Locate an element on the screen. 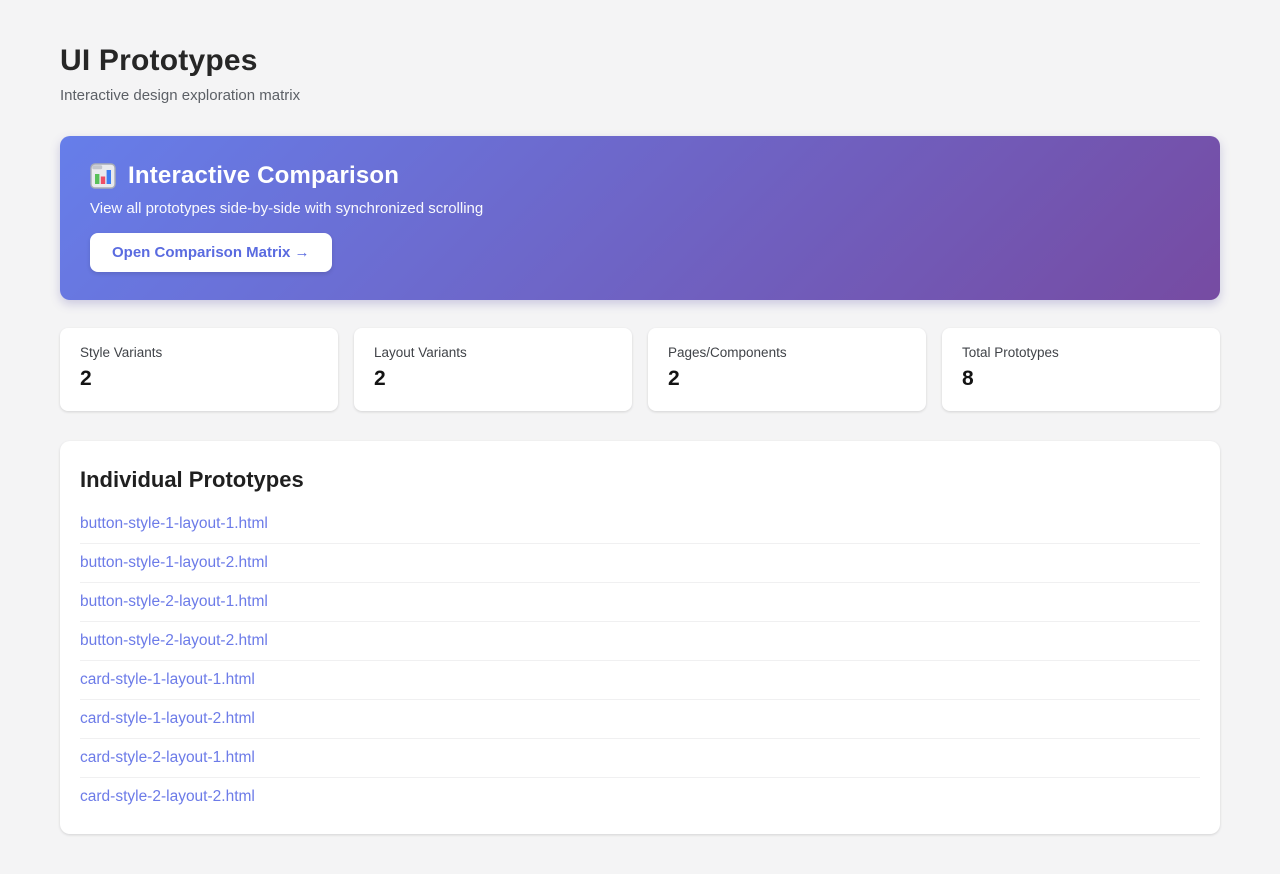 Image resolution: width=1280 pixels, height=874 pixels. stat-label: Pages/Components is located at coordinates (727, 352).